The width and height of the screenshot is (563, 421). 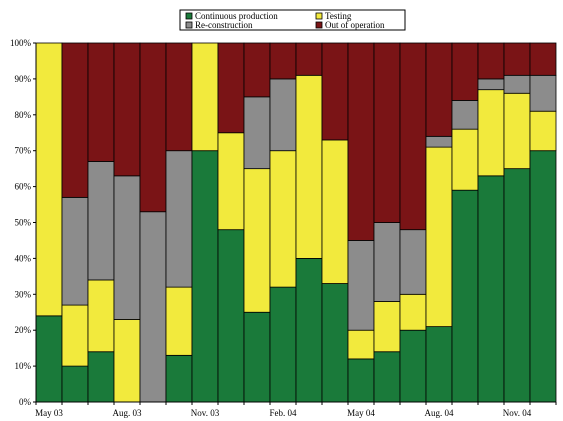 What do you see at coordinates (319, 16) in the screenshot?
I see `legend-swatch-testing` at bounding box center [319, 16].